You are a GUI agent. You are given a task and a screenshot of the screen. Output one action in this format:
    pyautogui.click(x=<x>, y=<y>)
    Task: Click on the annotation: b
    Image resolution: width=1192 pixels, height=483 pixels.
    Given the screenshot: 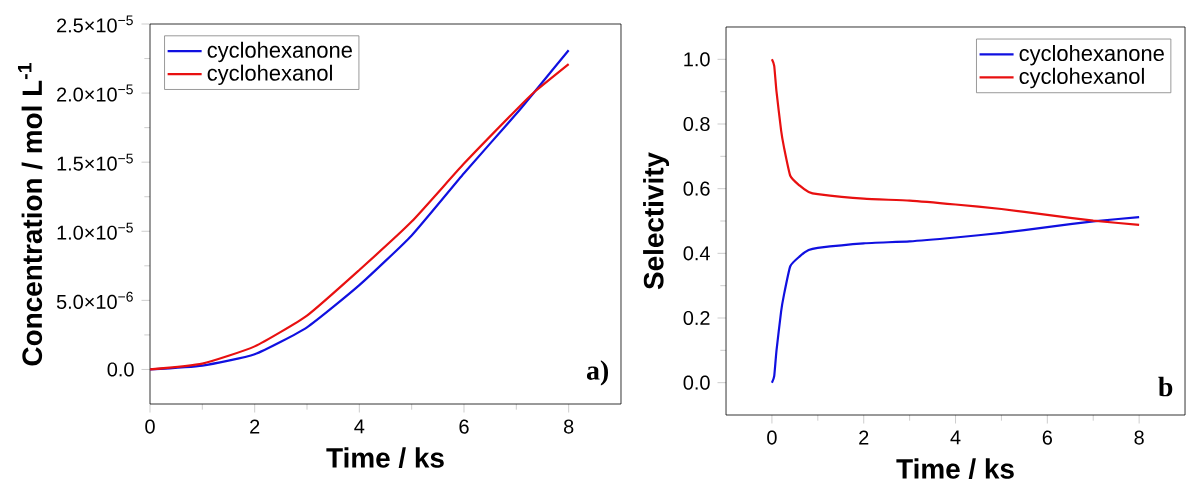 What is the action you would take?
    pyautogui.click(x=1165, y=386)
    